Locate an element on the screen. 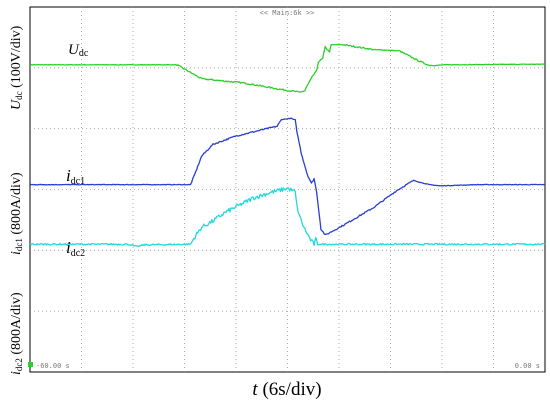  y-axis-label-idc2: idc2 (800A/div) is located at coordinates (16, 333).